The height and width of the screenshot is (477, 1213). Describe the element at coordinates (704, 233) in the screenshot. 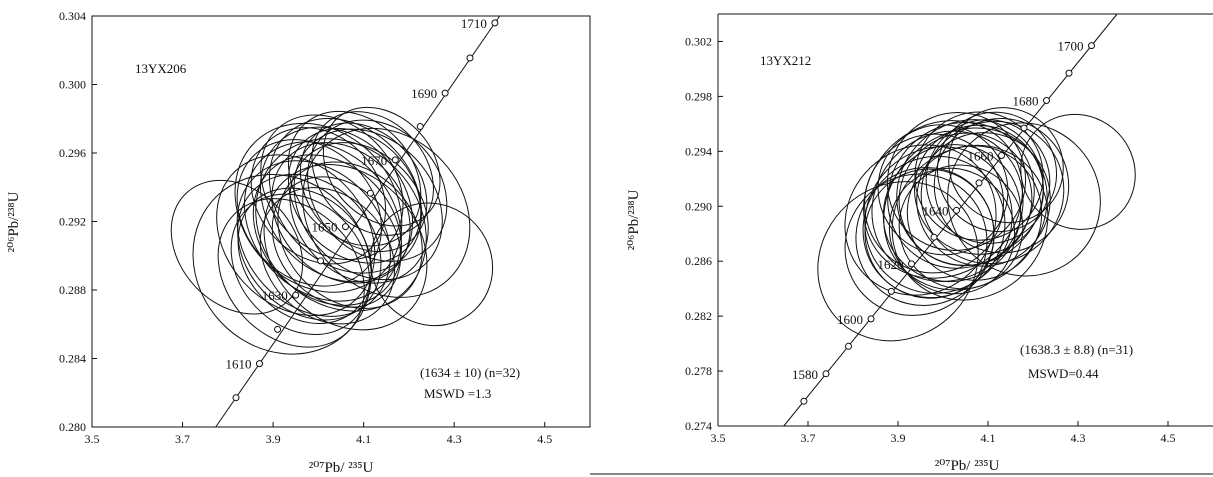

I see `y-axis: 0.274 0.278 0.282 0.286 0.290 0.294 0.298 0.302` at that location.